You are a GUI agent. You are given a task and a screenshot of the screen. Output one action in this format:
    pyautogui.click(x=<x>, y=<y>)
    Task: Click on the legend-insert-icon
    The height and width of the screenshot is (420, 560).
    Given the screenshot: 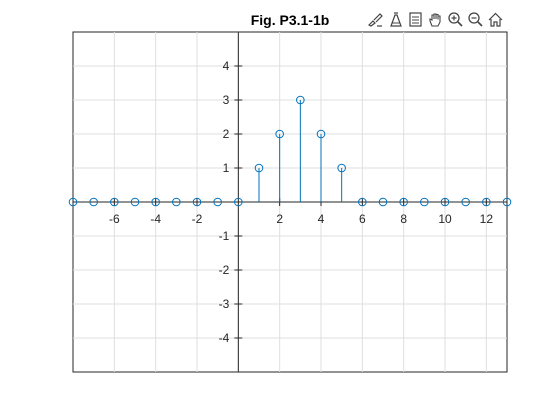 What is the action you would take?
    pyautogui.click(x=415, y=19)
    